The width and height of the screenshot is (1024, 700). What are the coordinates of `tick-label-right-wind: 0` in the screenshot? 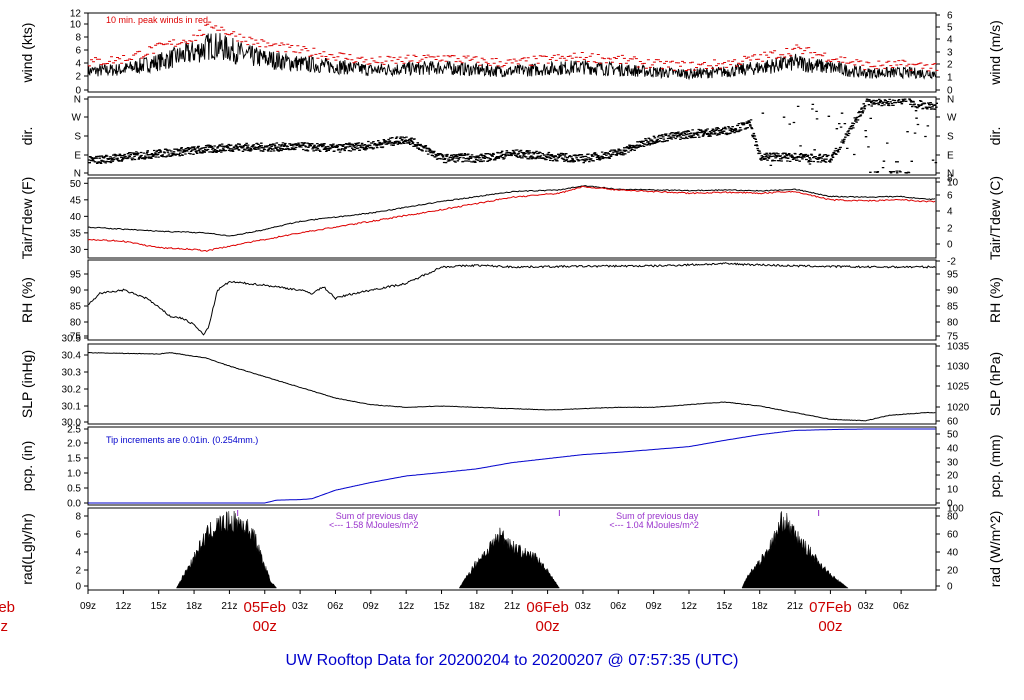 It's located at (950, 91).